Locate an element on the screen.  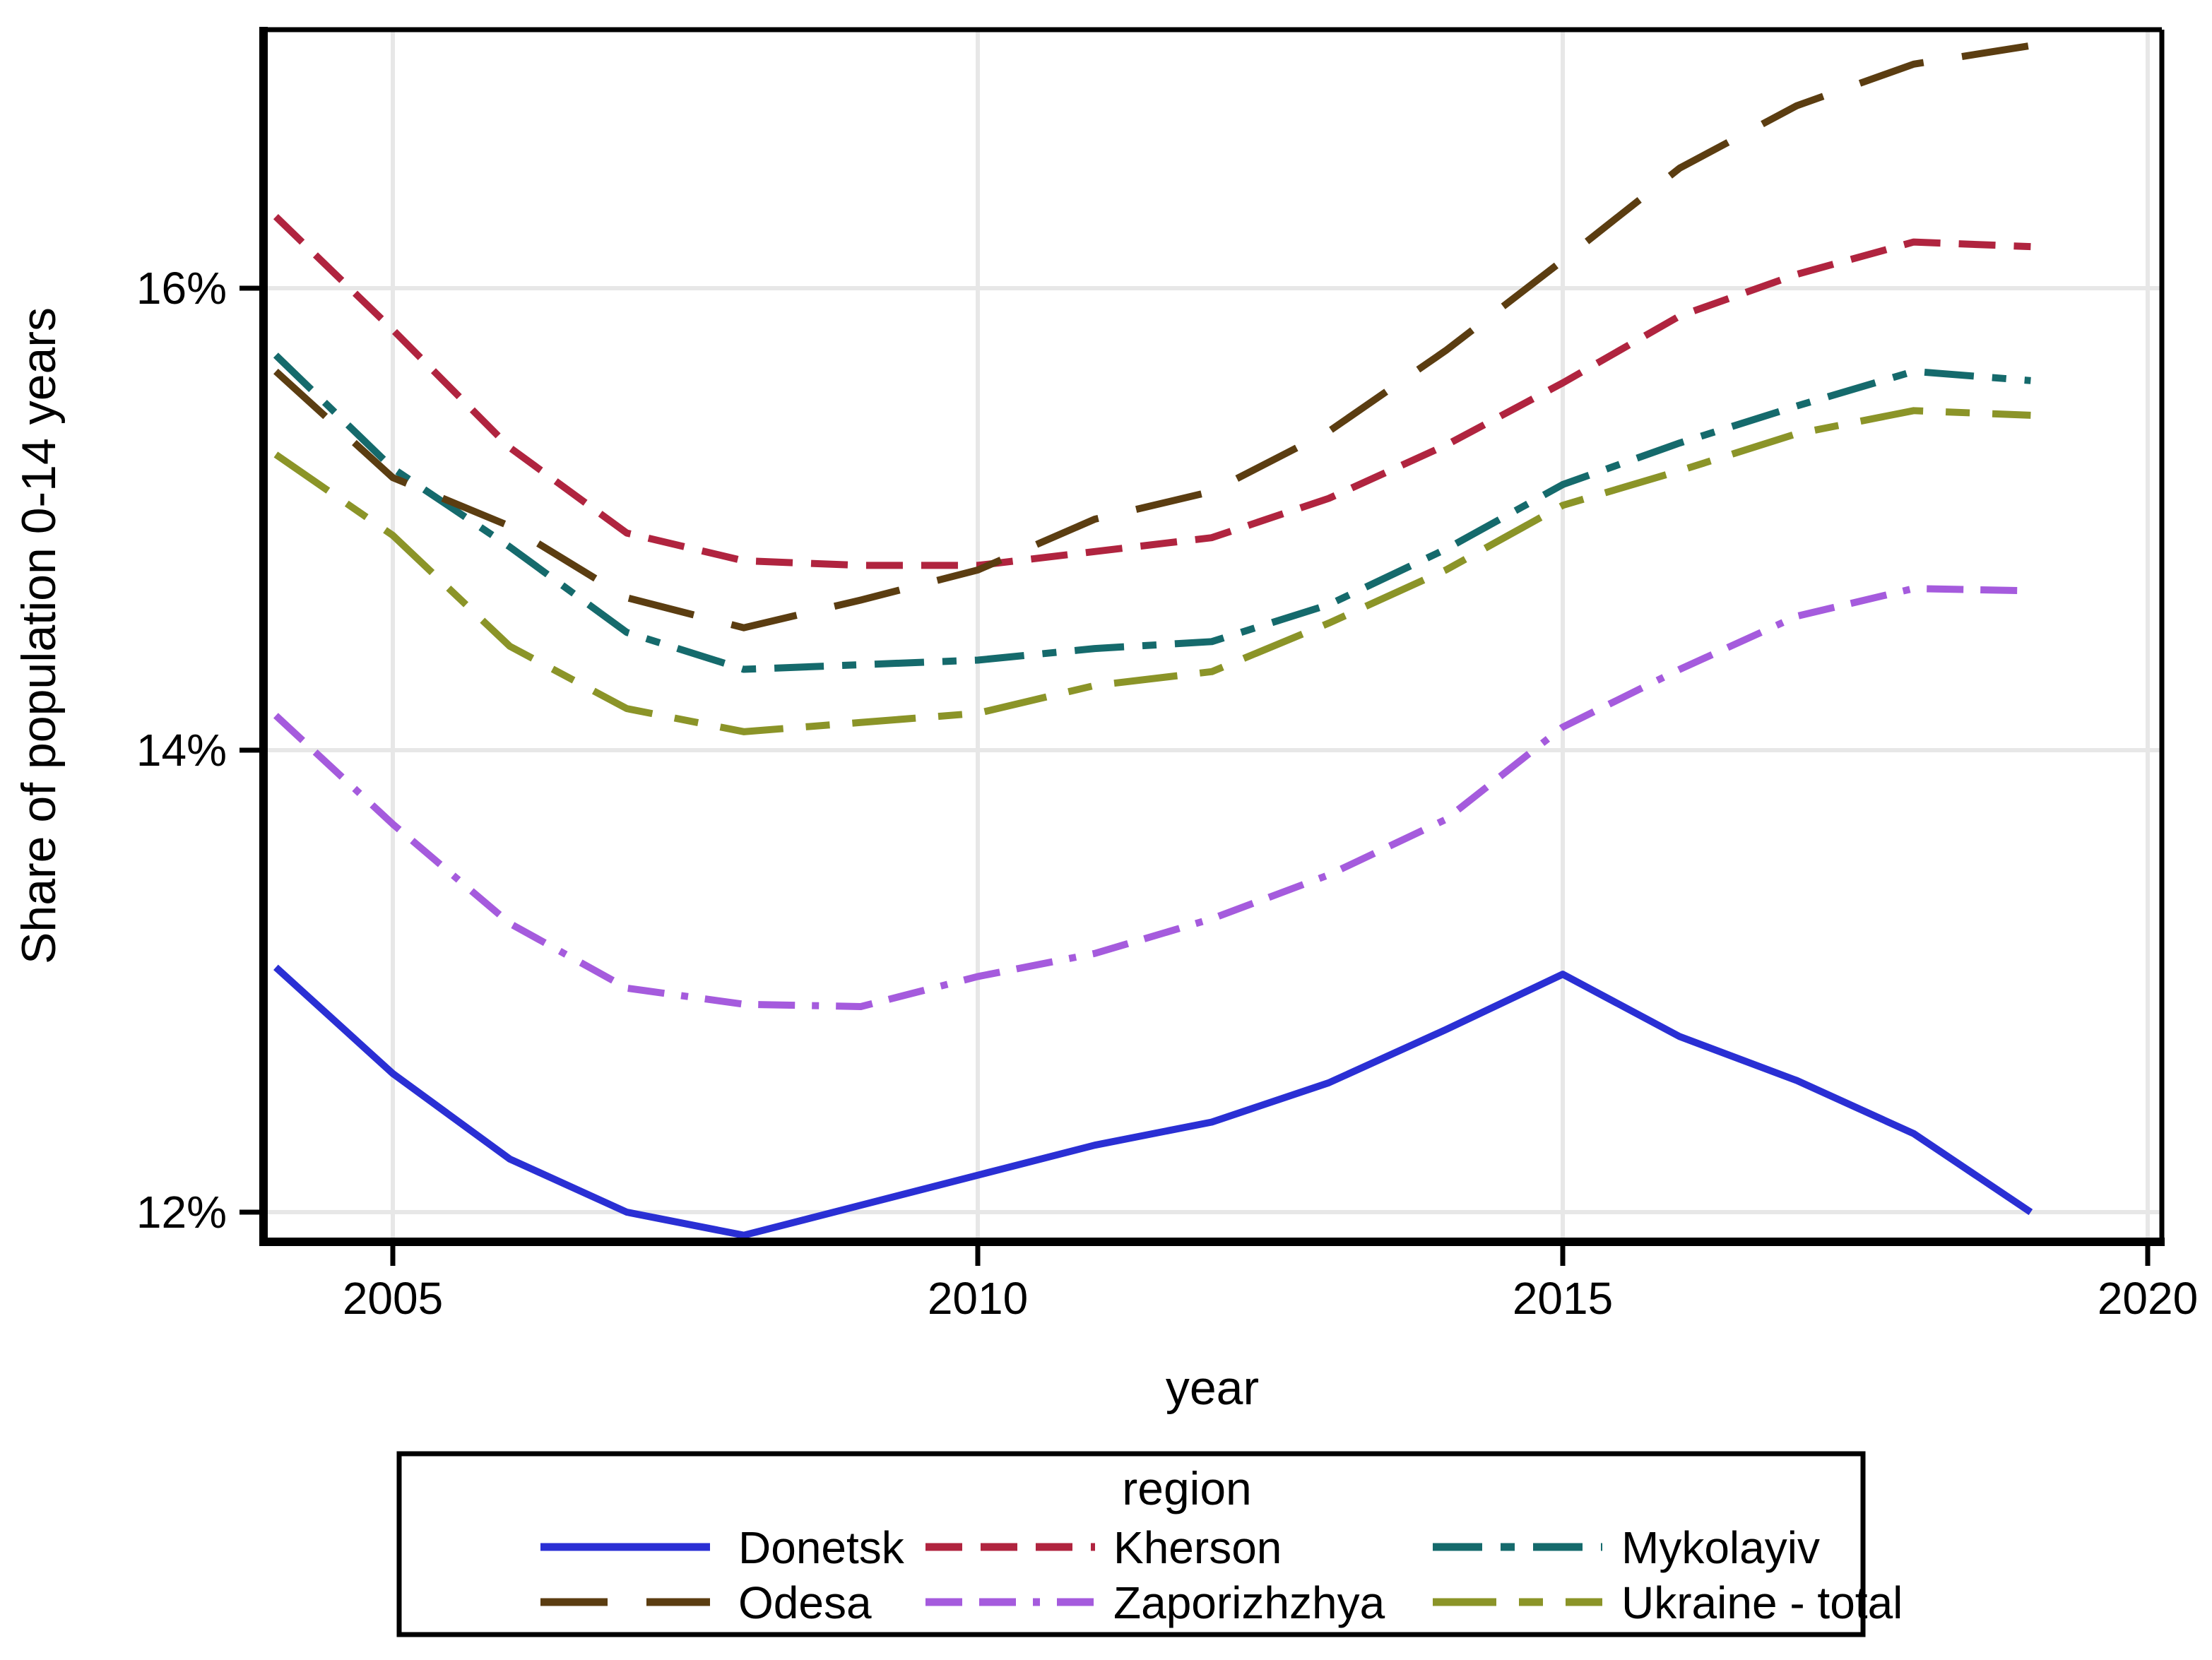
legend-label-mykolayiv: Mykolayiv is located at coordinates (1720, 1547).